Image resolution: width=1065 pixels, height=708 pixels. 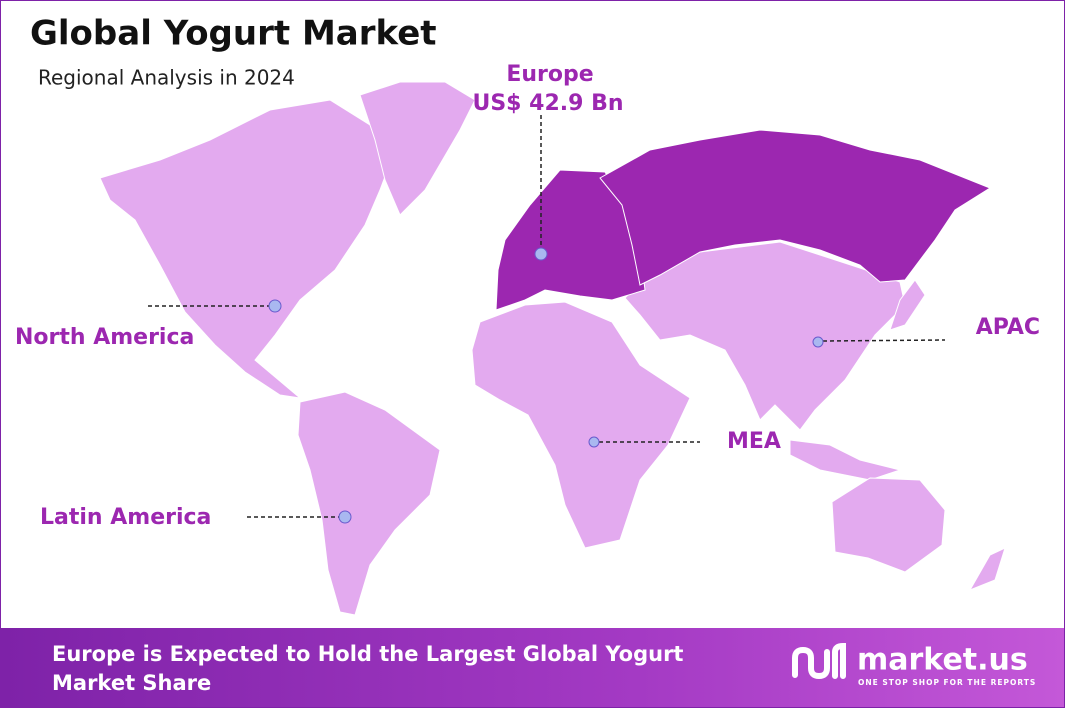 I want to click on logo-text: market.us, so click(x=942, y=660).